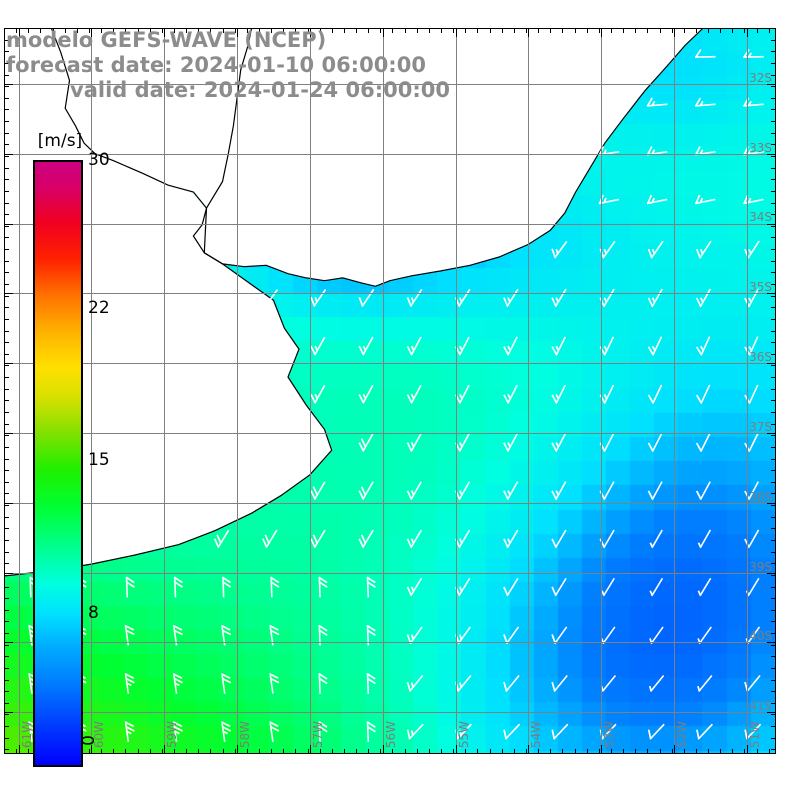 This screenshot has height=800, width=800. Describe the element at coordinates (760, 566) in the screenshot. I see `lat-label: 39S` at that location.